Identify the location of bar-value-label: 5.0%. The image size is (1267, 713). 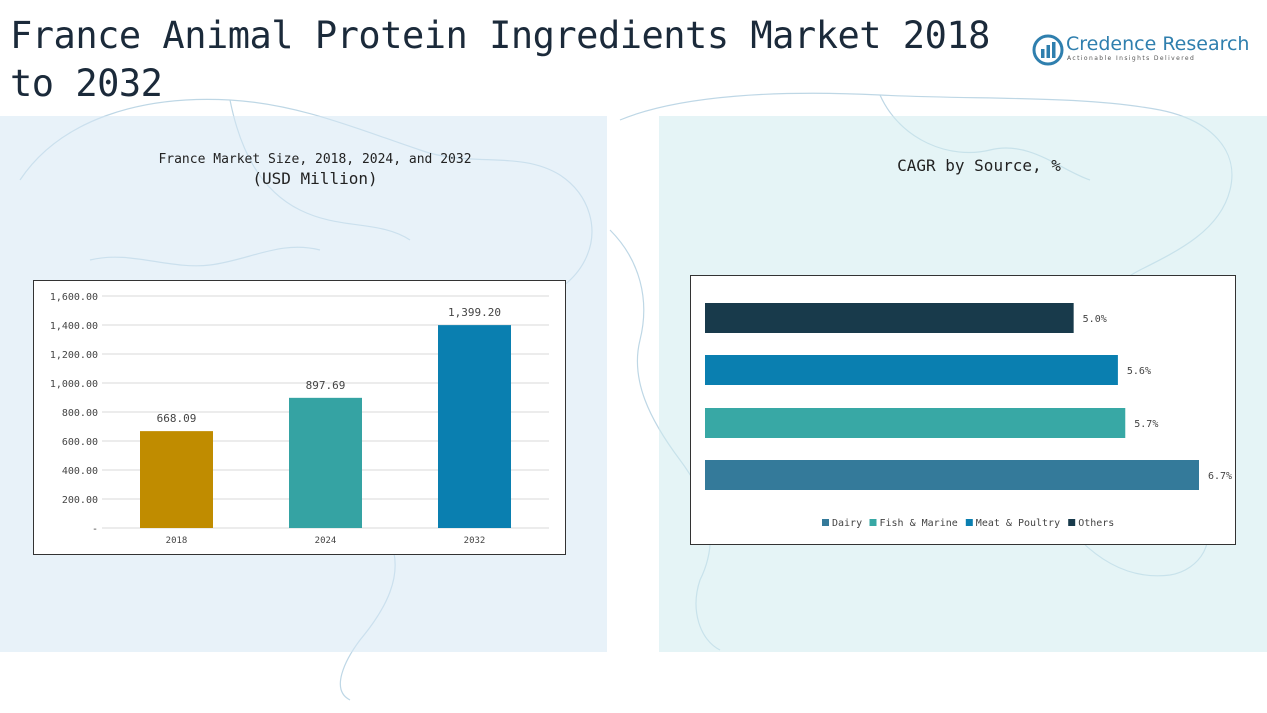
(1095, 319).